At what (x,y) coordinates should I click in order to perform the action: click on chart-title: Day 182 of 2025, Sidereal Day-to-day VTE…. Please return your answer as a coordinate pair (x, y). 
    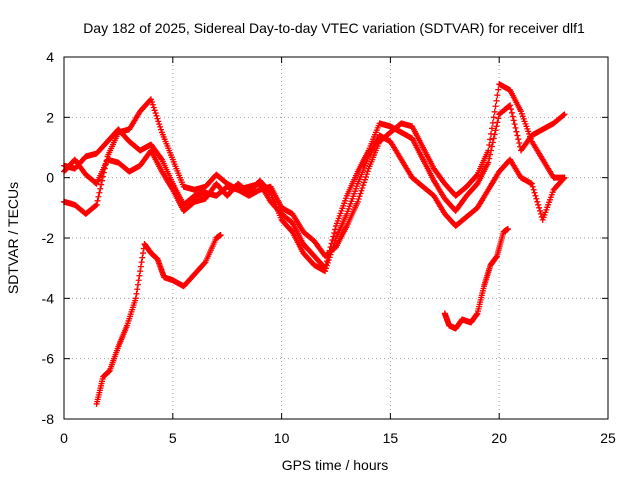
    Looking at the image, I should click on (334, 28).